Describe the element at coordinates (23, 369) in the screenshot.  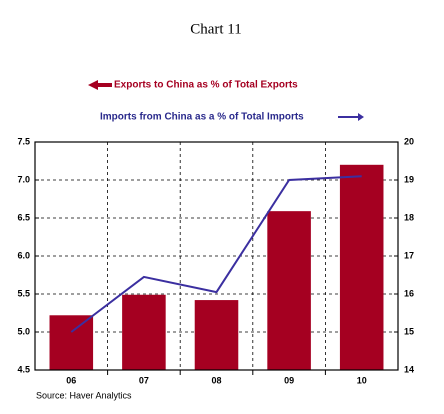
I see `y-tick-label: 4.5` at that location.